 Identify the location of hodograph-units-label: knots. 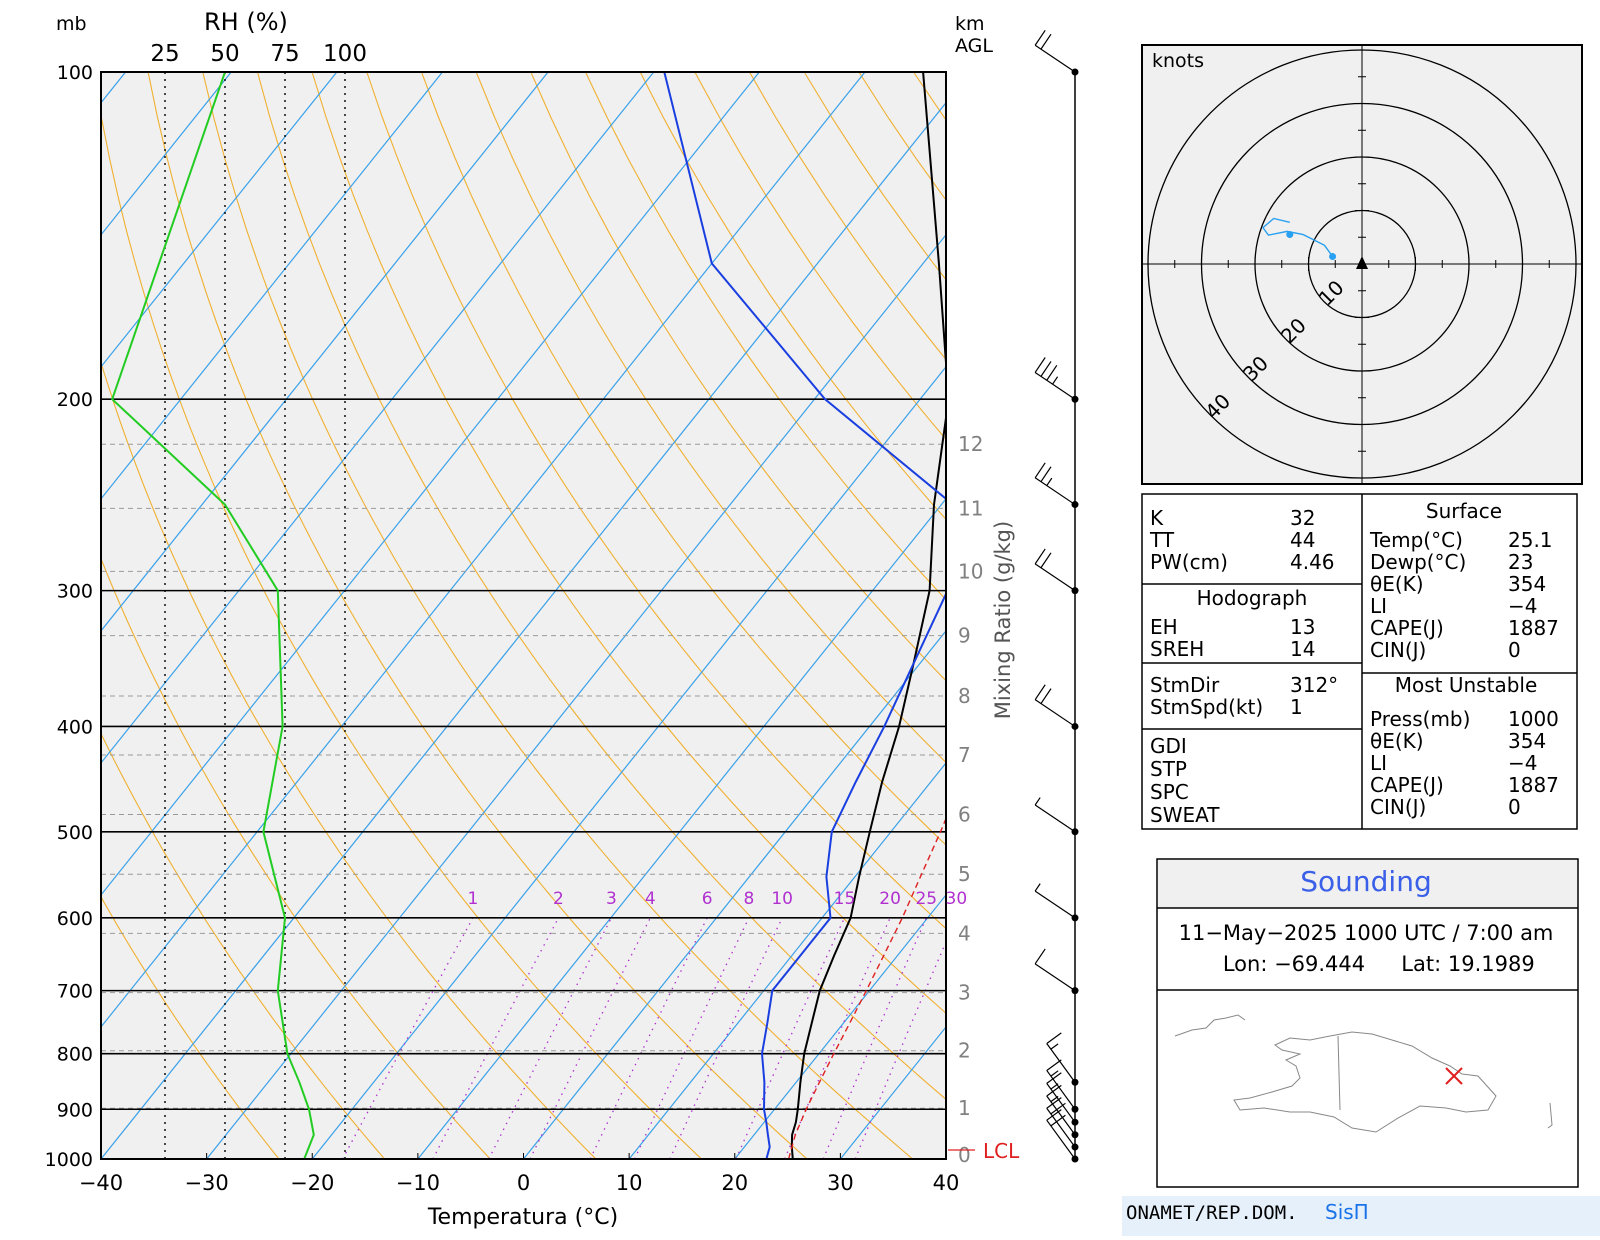
(1178, 61).